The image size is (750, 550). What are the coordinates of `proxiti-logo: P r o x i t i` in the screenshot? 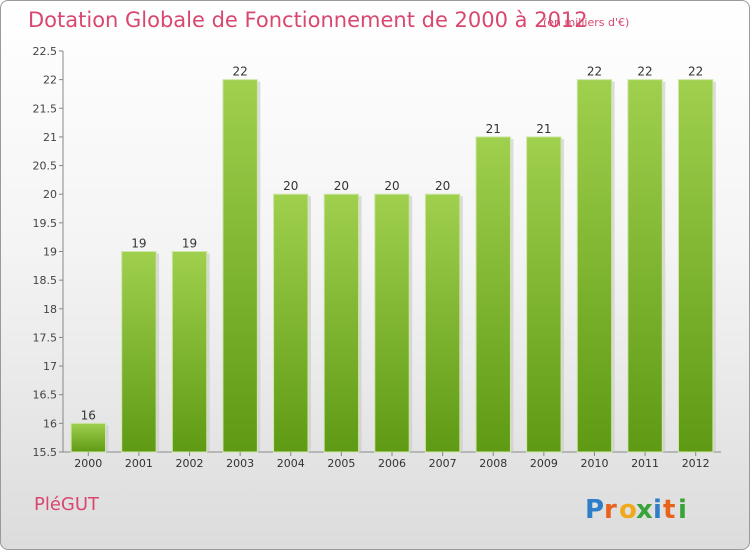 It's located at (636, 510).